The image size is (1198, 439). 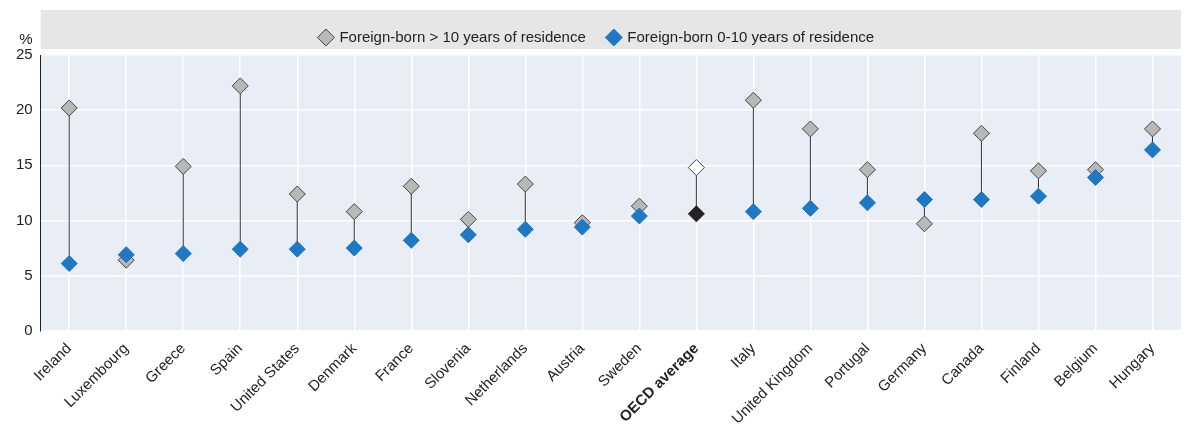 What do you see at coordinates (751, 36) in the screenshot?
I see `legend-label: Foreign-born 0-10 years of residence` at bounding box center [751, 36].